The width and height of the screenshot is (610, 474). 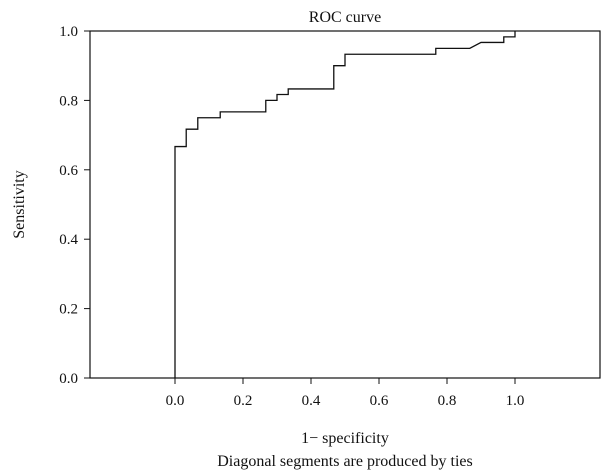 I want to click on y-tick-label: 0.6, so click(x=68, y=171).